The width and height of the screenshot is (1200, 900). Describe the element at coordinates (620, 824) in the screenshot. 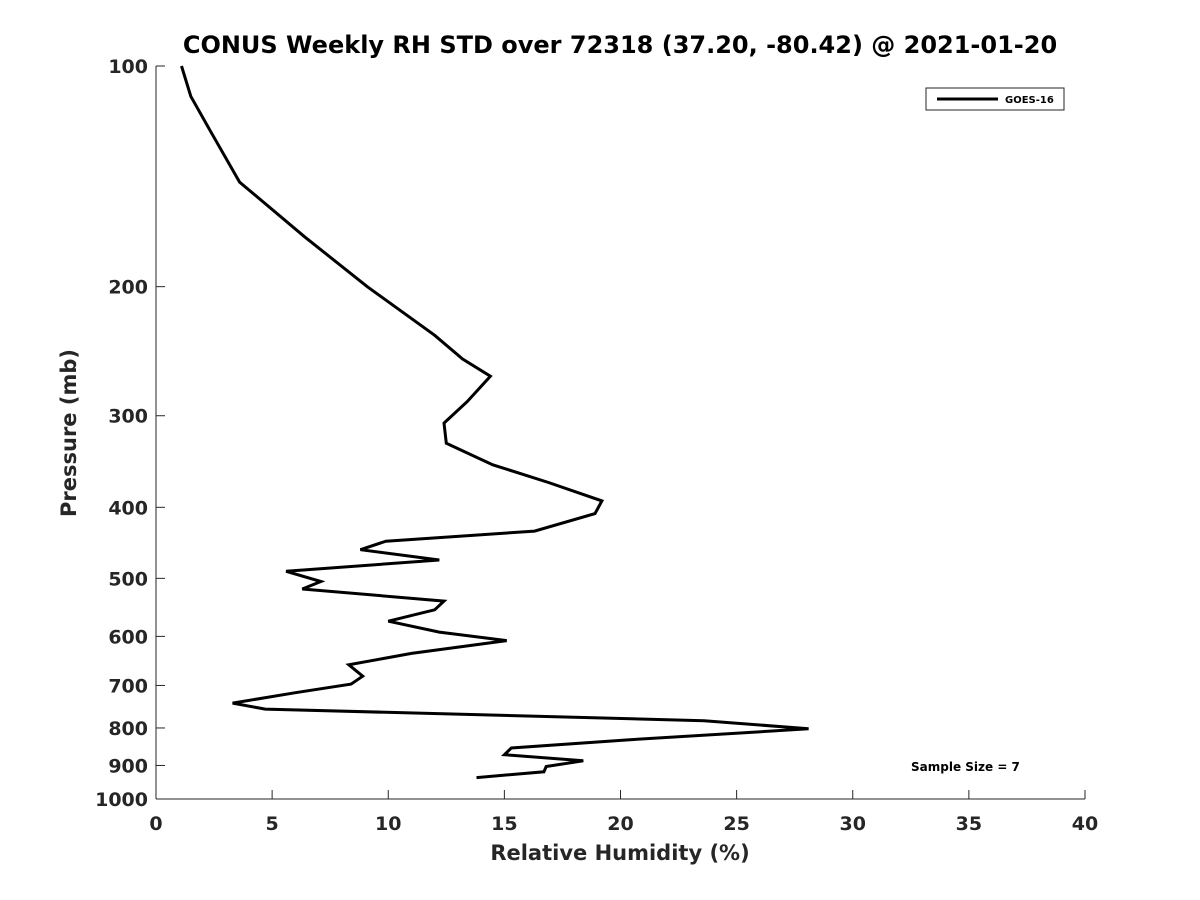

I see `x-tick-label: 20` at that location.